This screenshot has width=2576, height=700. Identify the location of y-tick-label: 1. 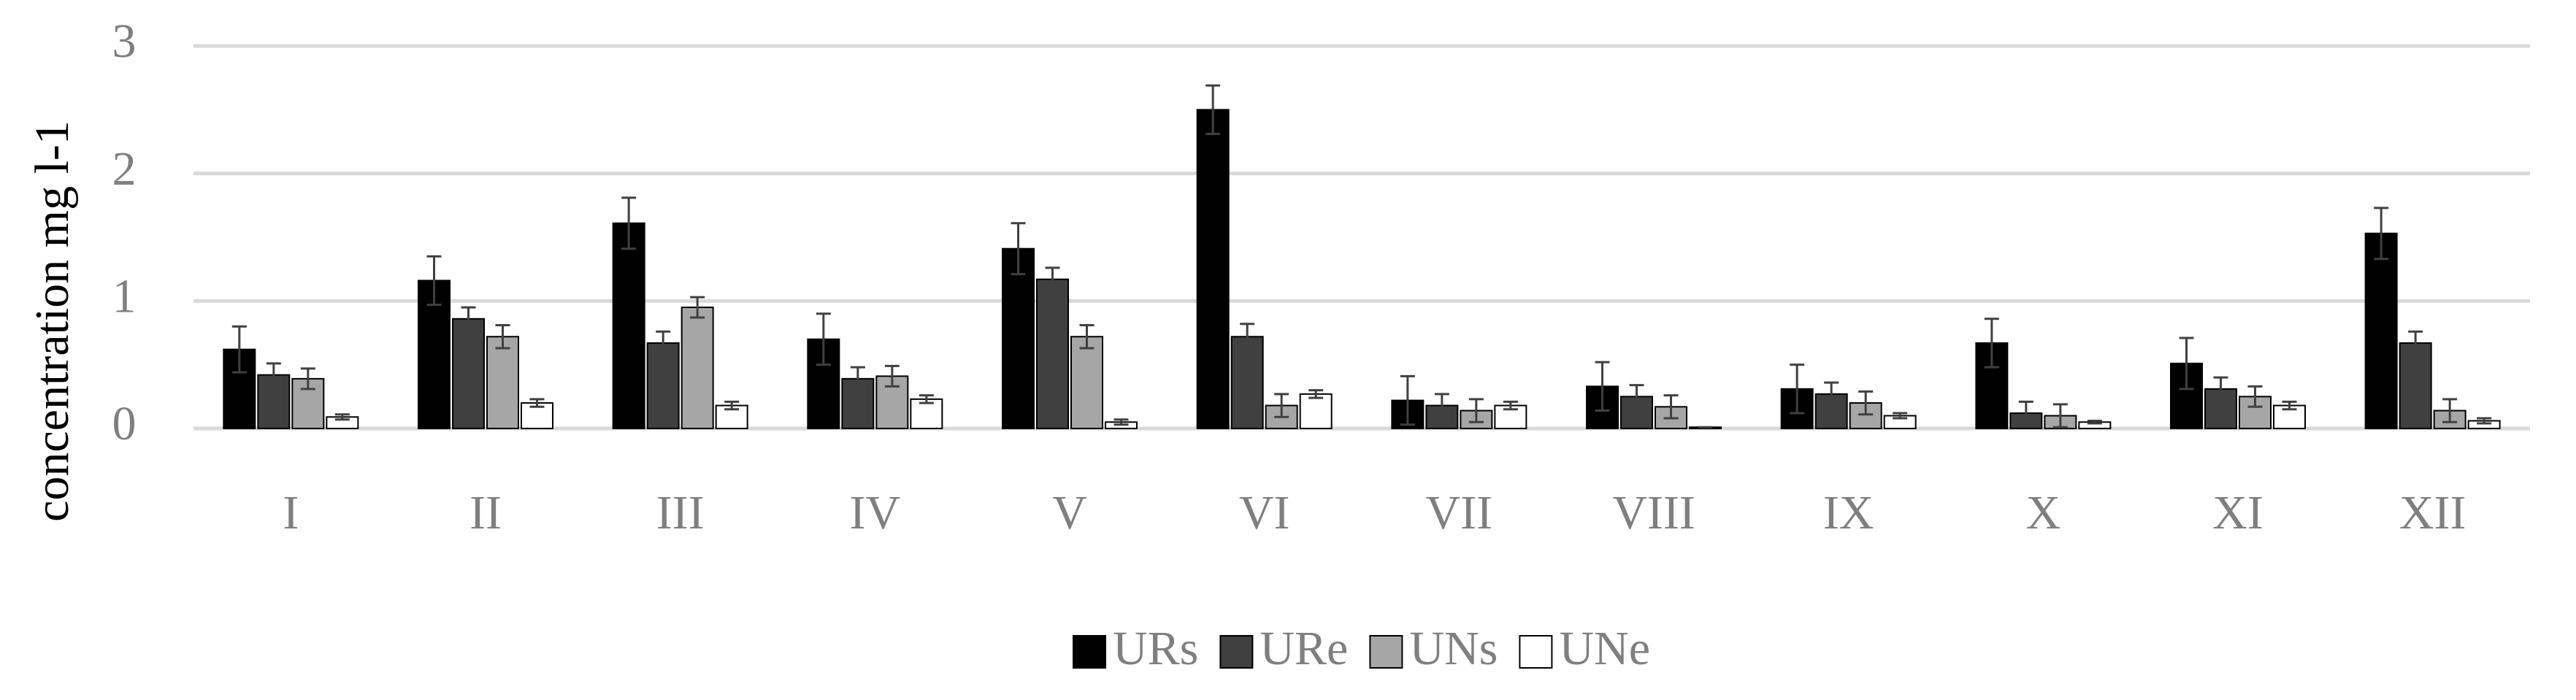
(124, 296).